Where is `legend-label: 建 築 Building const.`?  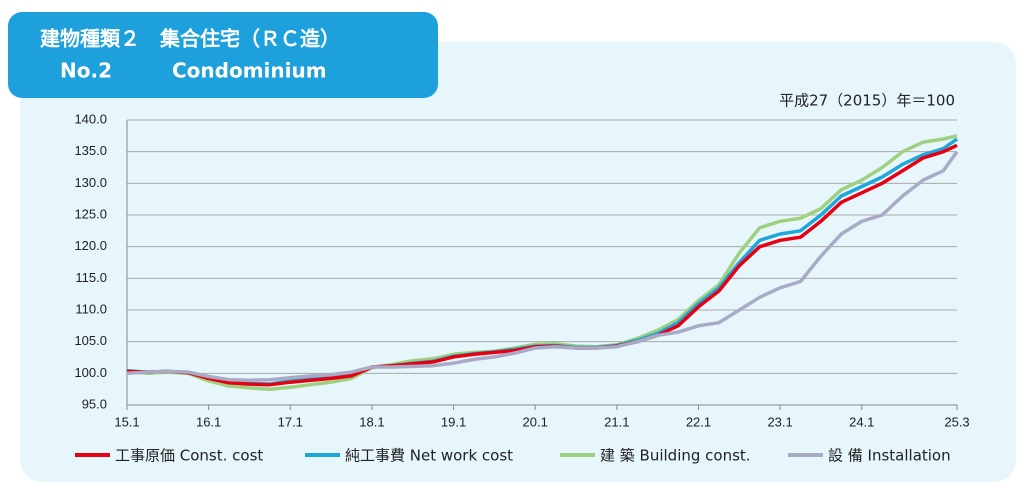
legend-label: 建 築 Building const. is located at coordinates (675, 456).